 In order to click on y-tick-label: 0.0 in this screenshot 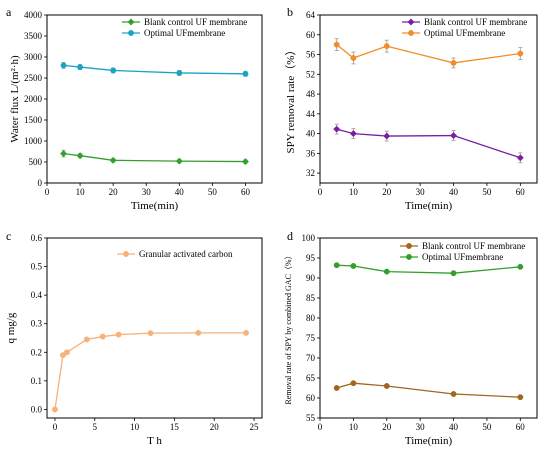, I will do `click(37, 409)`.